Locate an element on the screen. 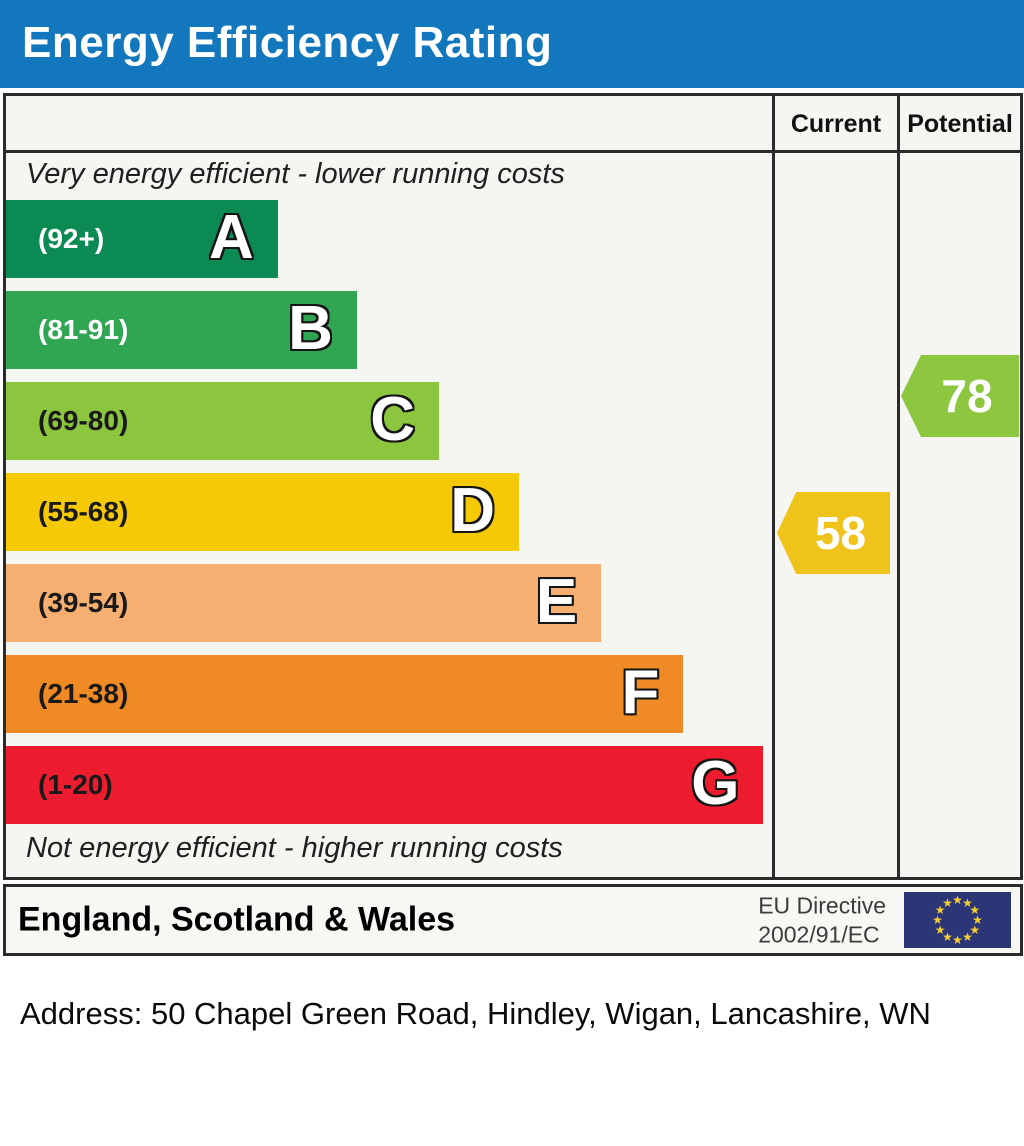  banner: Energy Efficiency Rating is located at coordinates (512, 44).